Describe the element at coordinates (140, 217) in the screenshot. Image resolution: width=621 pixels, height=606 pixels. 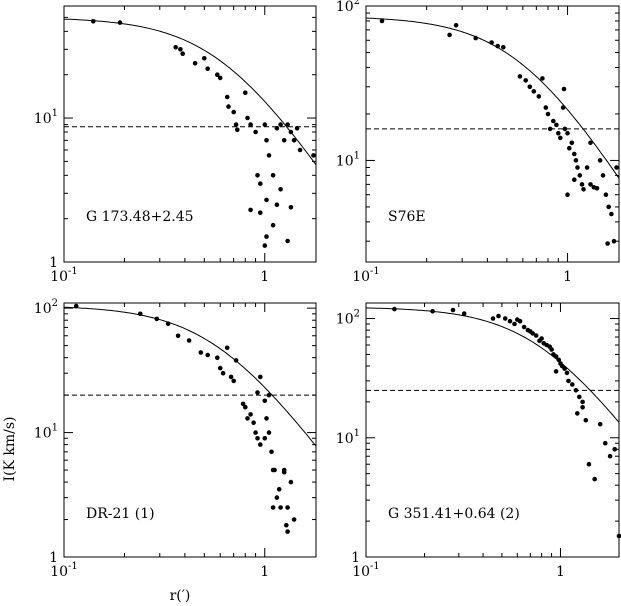
I see `panel-label: G 173.48+2.45` at that location.